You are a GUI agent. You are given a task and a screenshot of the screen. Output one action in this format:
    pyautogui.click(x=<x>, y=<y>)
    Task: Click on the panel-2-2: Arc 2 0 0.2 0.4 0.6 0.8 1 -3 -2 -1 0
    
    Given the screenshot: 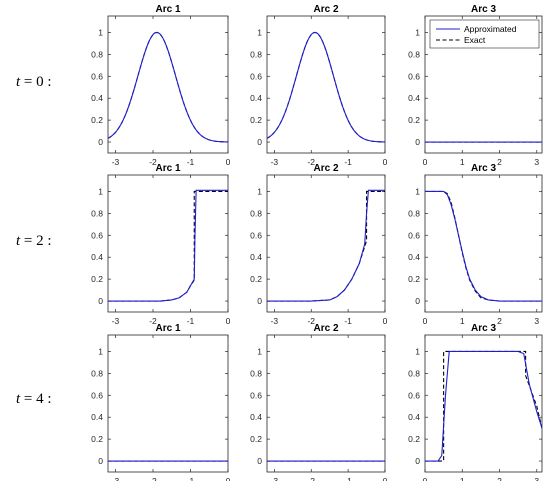 What is the action you would take?
    pyautogui.click(x=318, y=244)
    